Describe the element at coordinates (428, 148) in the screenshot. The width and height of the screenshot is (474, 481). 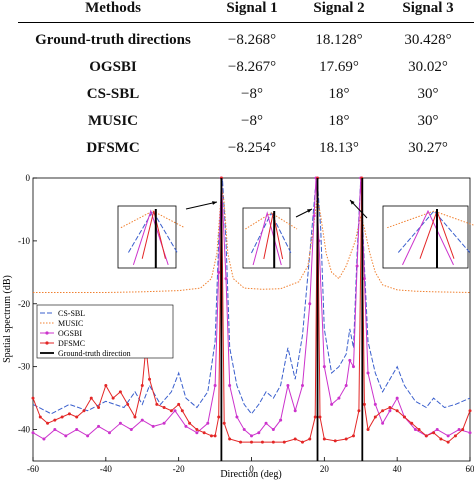
I see `row-signal-3: 30.27°` at that location.